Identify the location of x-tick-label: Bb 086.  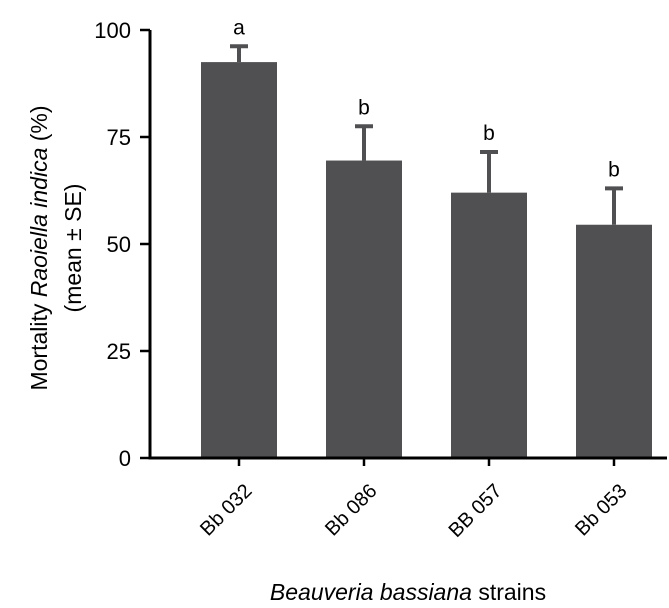
(351, 510).